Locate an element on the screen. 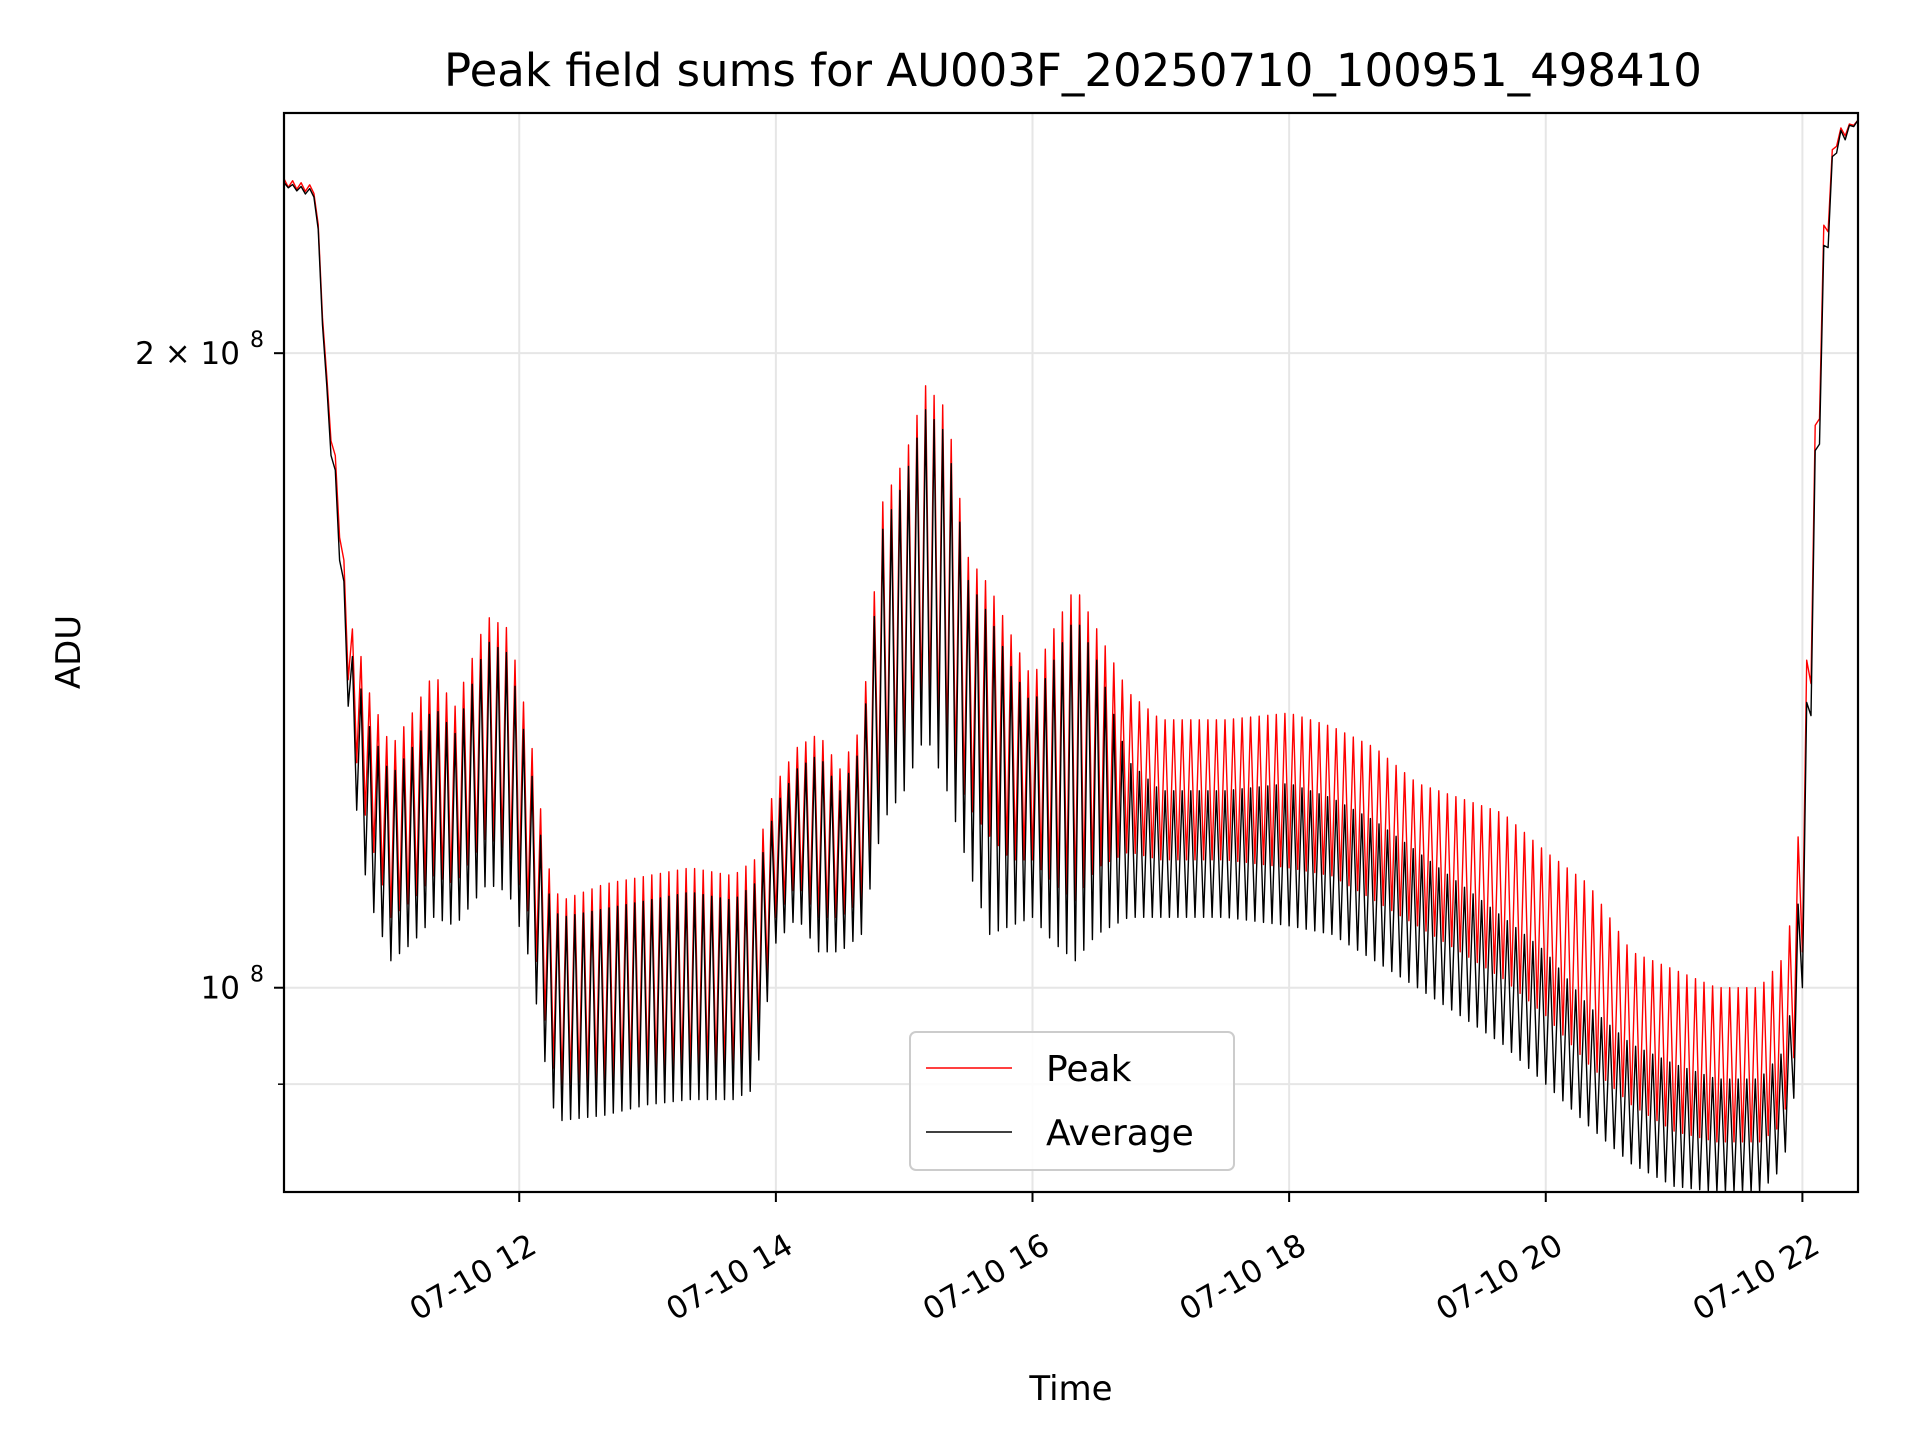 This screenshot has height=1440, width=1920. y-axis-label: ADU is located at coordinates (69, 652).